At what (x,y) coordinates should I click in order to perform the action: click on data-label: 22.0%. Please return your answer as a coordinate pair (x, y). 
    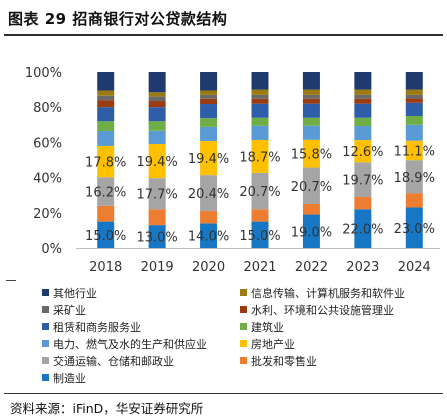
    Looking at the image, I should click on (362, 230).